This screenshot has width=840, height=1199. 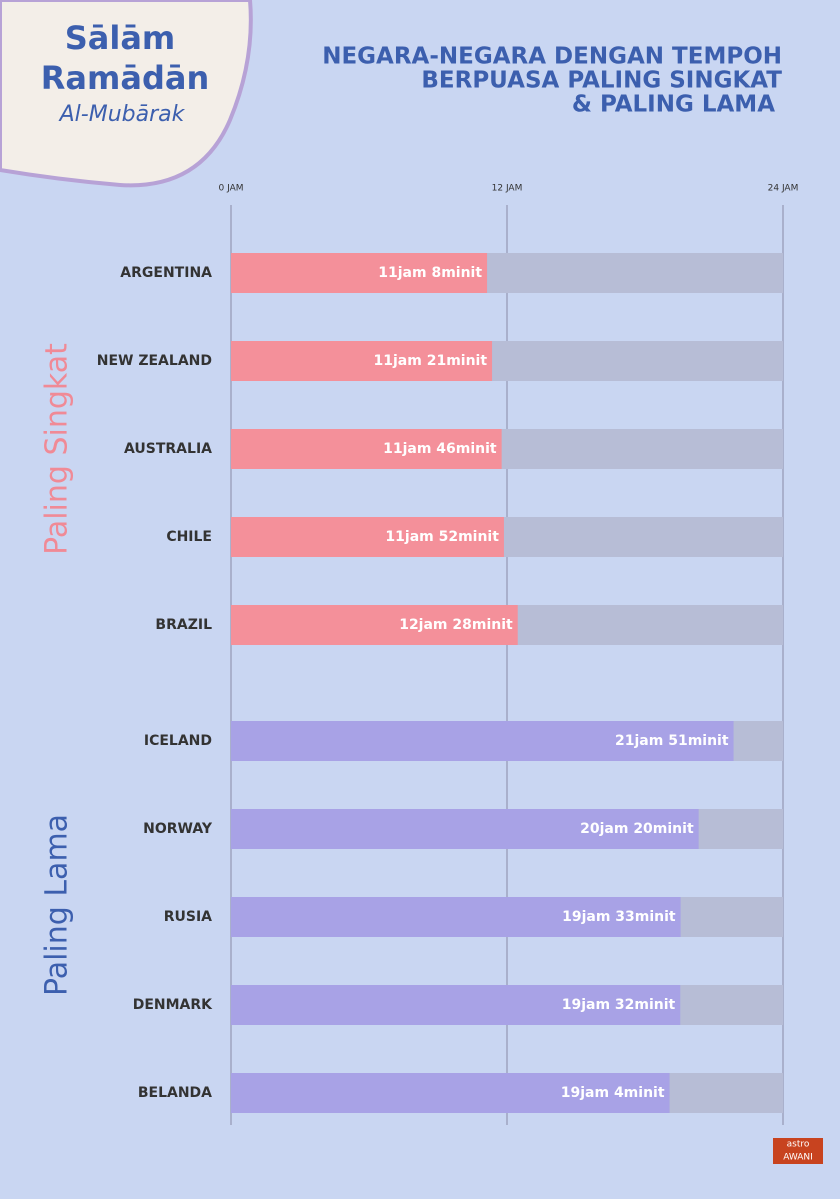 I want to click on value-label: 11jam 8minit, so click(x=430, y=273).